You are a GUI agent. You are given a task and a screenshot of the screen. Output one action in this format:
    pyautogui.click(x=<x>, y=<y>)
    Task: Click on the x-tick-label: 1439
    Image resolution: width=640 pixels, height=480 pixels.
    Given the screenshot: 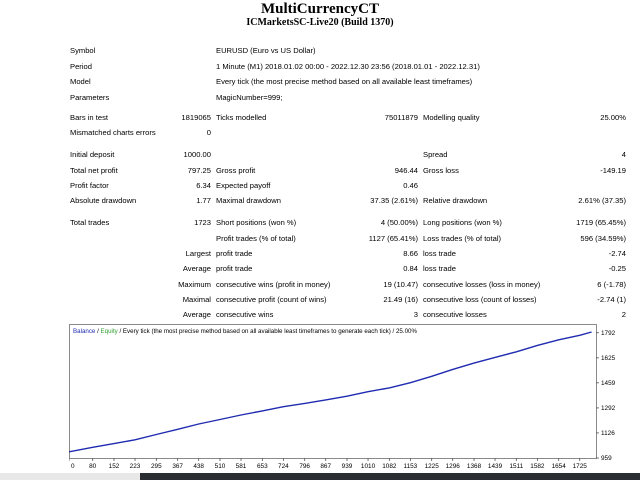 What is the action you would take?
    pyautogui.click(x=495, y=466)
    